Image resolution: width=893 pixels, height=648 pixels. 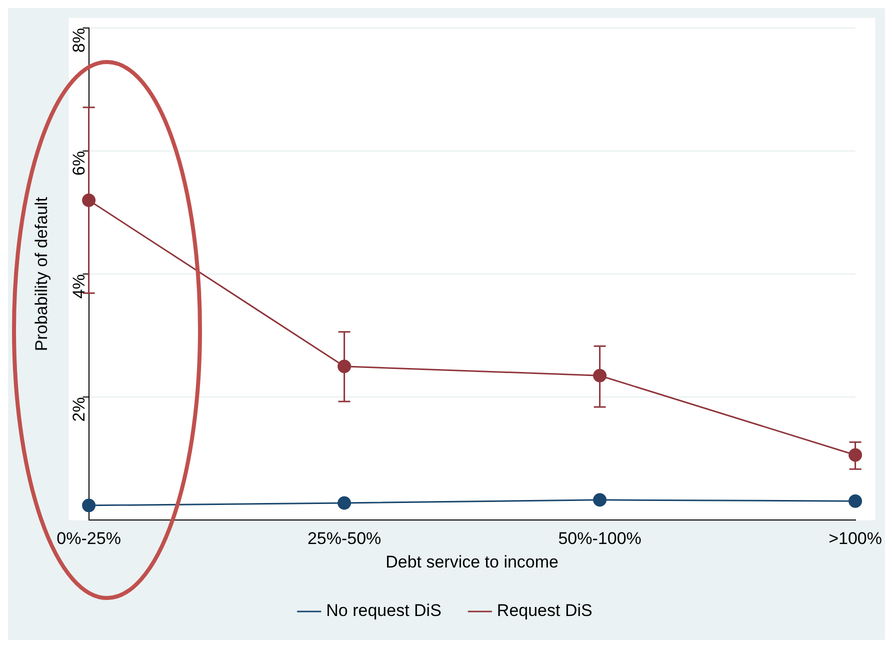 What do you see at coordinates (344, 538) in the screenshot?
I see `x-tick-label: 25%-50%` at bounding box center [344, 538].